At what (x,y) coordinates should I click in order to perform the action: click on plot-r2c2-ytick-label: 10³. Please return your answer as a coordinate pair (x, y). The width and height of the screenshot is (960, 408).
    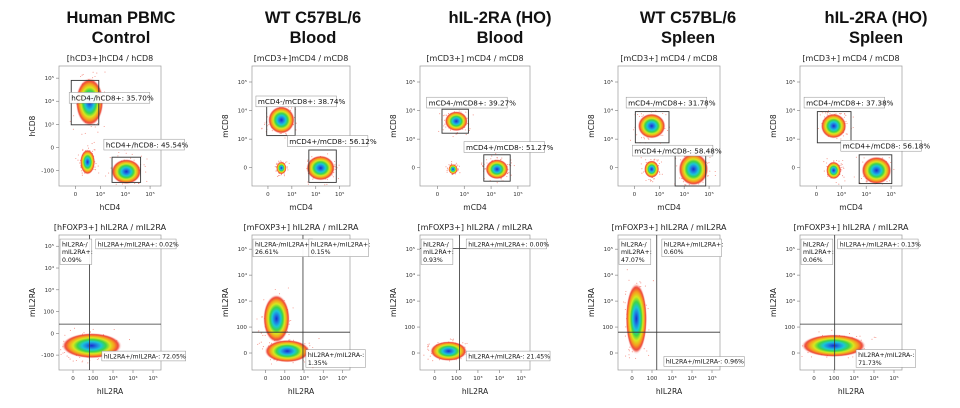
    Looking at the image, I should click on (242, 301).